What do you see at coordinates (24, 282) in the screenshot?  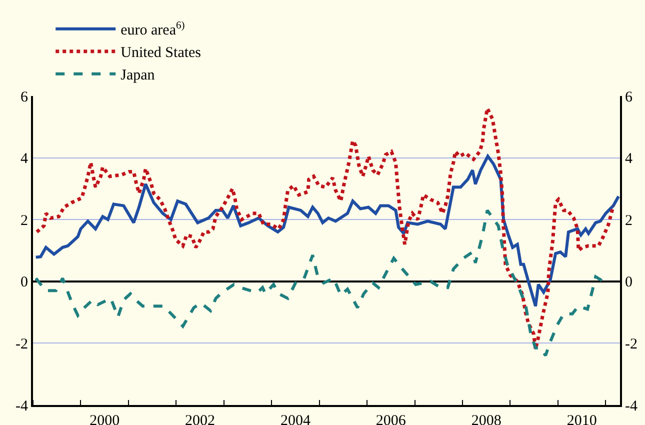 I see `y-tick-label: 0` at bounding box center [24, 282].